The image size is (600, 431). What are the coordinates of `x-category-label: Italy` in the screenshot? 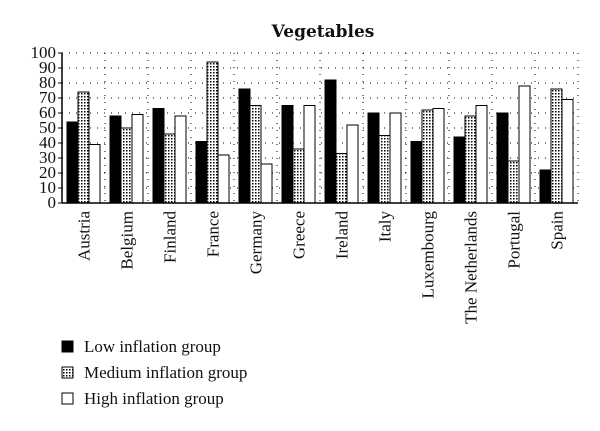 It's located at (385, 227).